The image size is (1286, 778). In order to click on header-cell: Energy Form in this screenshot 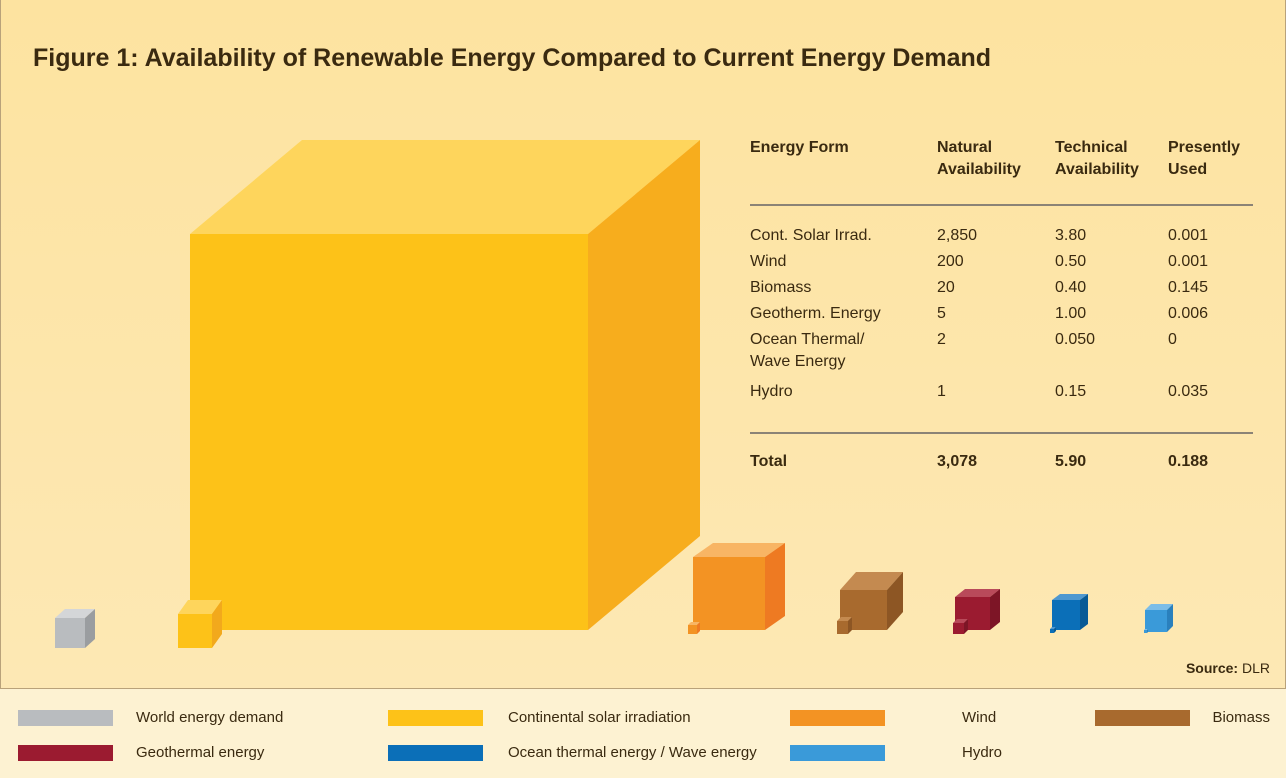, I will do `click(799, 147)`.